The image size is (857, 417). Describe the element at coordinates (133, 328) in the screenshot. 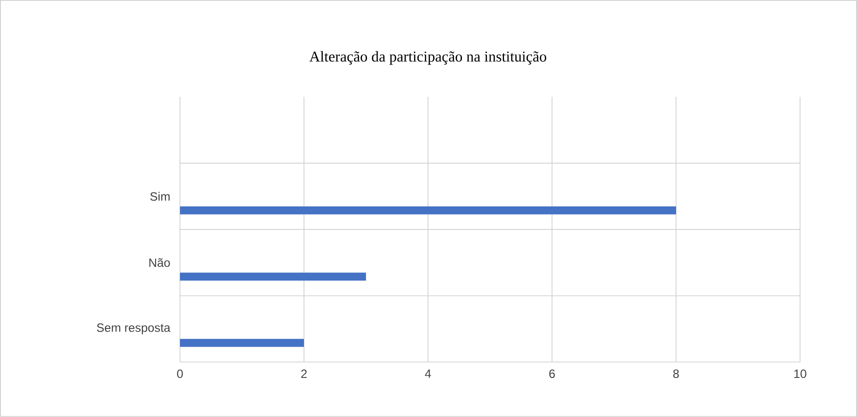

I see `y-tick-label: Sem resposta` at that location.